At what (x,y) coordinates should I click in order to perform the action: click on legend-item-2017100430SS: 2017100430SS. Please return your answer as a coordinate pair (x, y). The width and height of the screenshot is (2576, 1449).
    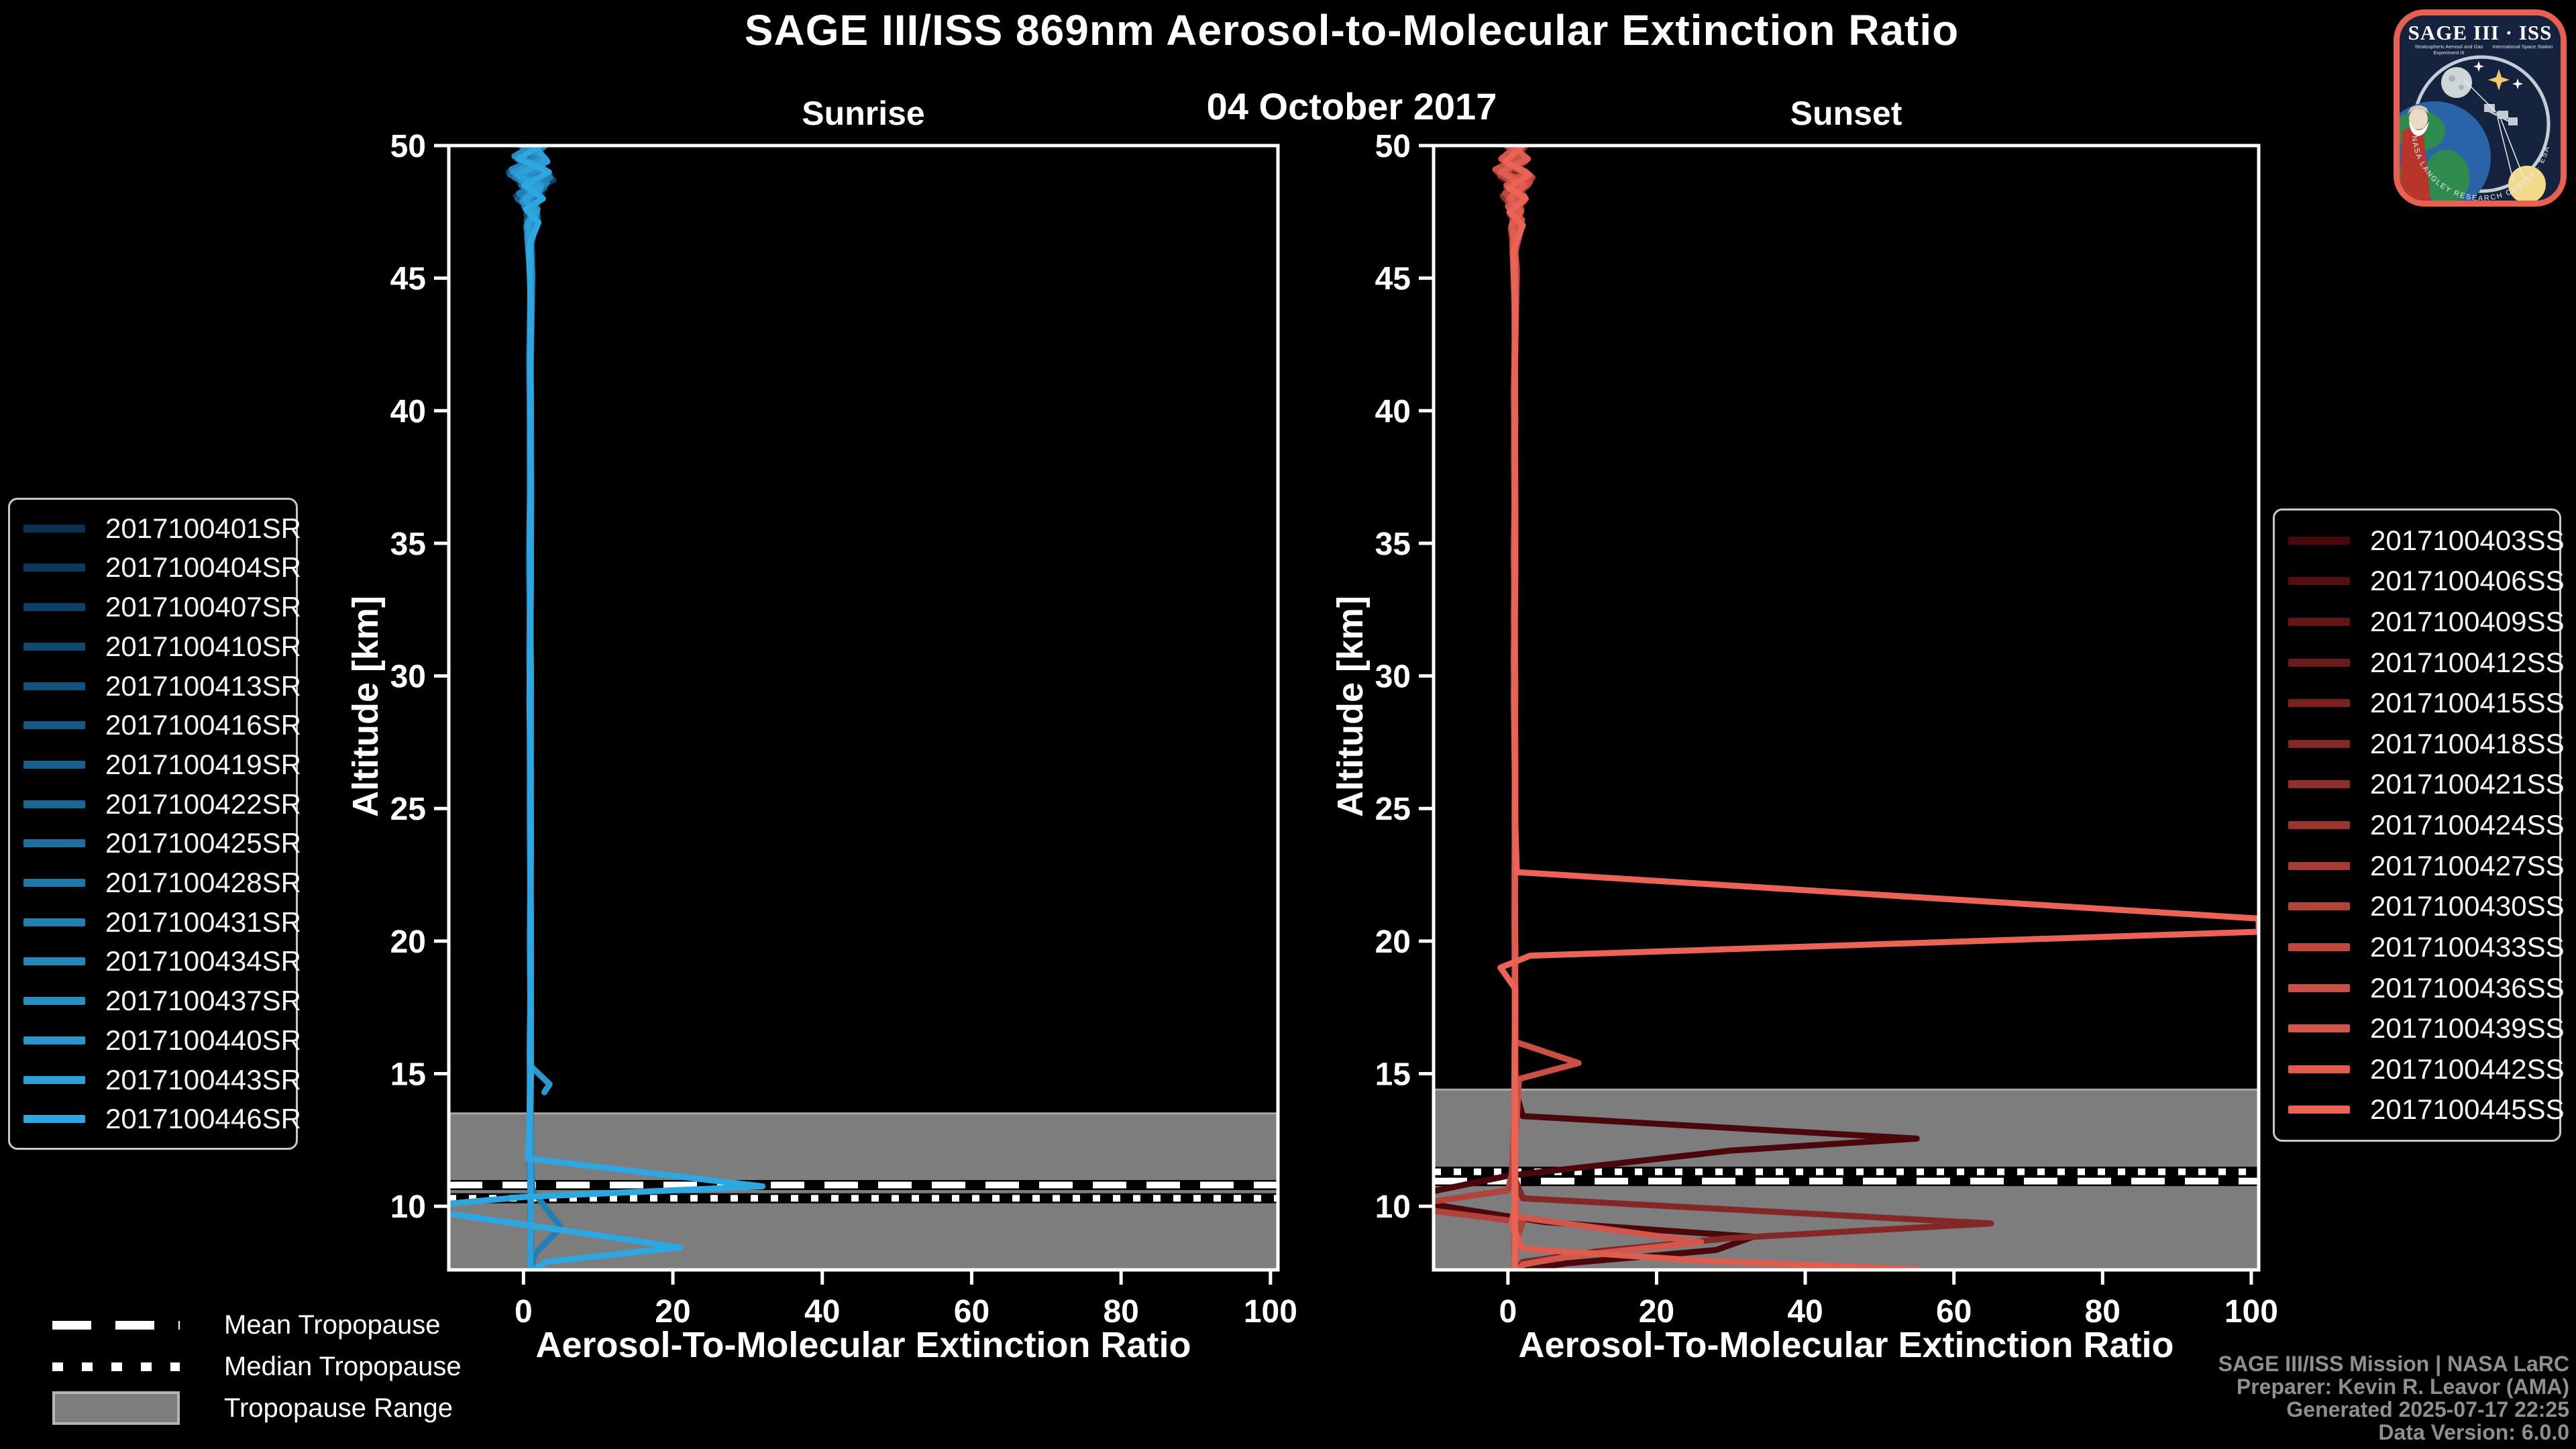
    Looking at the image, I should click on (2426, 906).